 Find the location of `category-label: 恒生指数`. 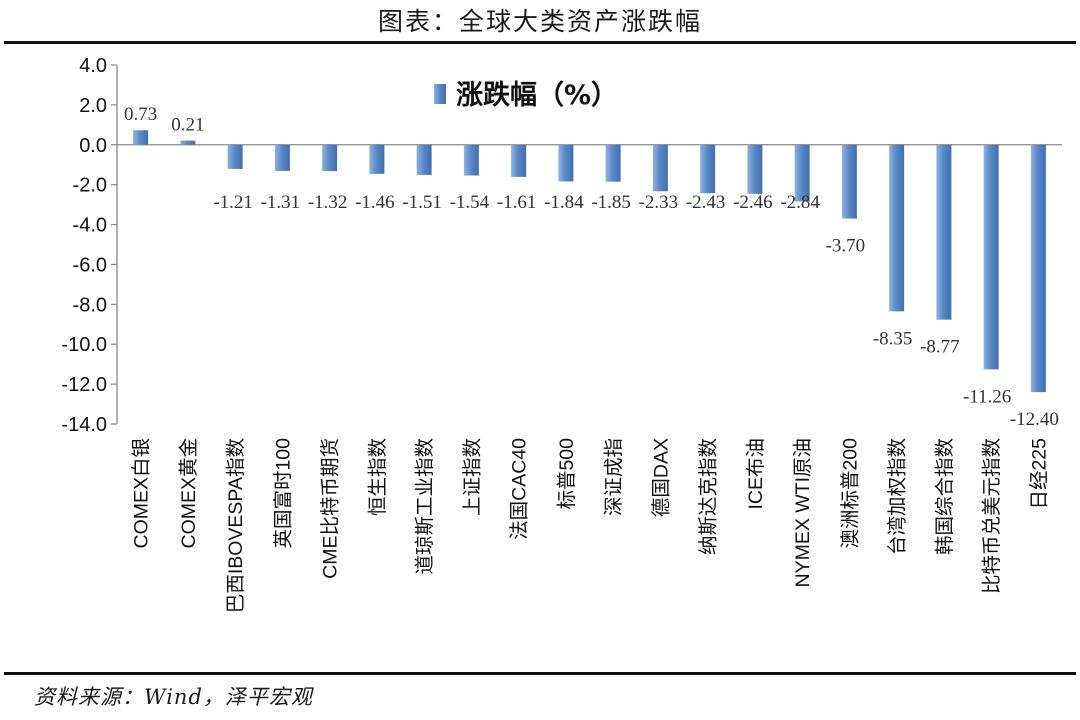

category-label: 恒生指数 is located at coordinates (378, 477).